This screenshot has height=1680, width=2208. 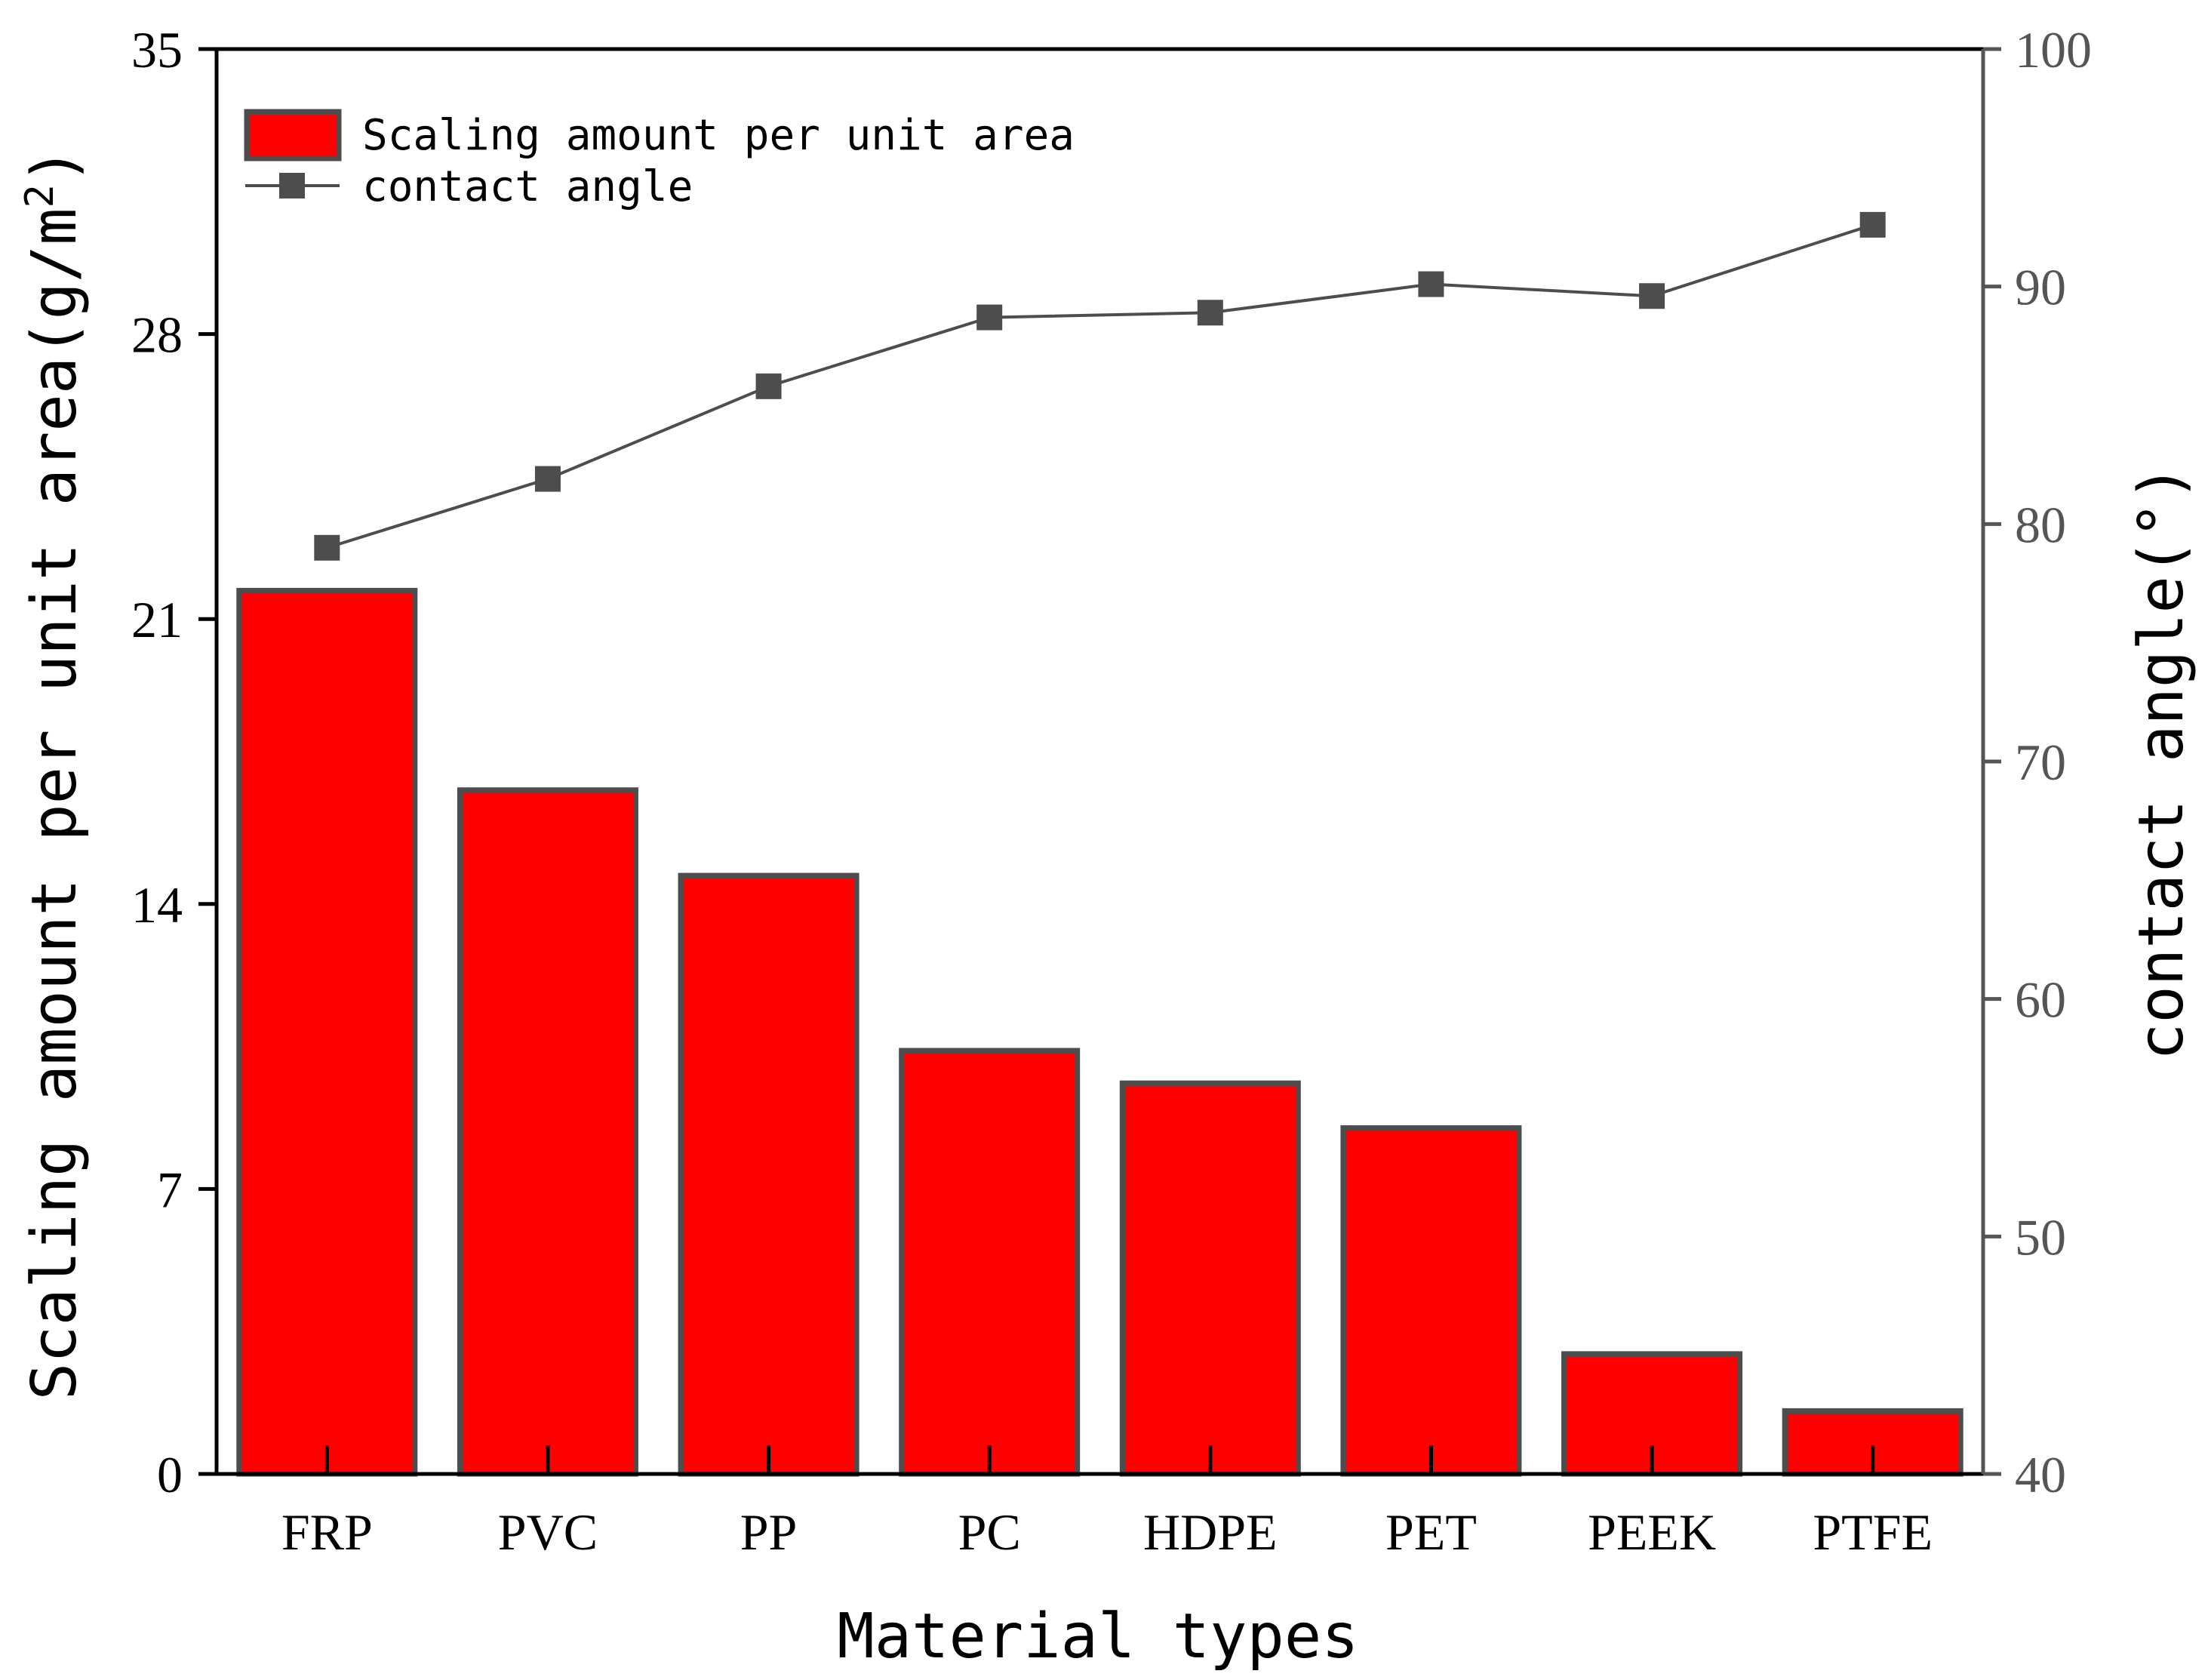 What do you see at coordinates (1431, 1532) in the screenshot?
I see `x-tick-label-pet: PET` at bounding box center [1431, 1532].